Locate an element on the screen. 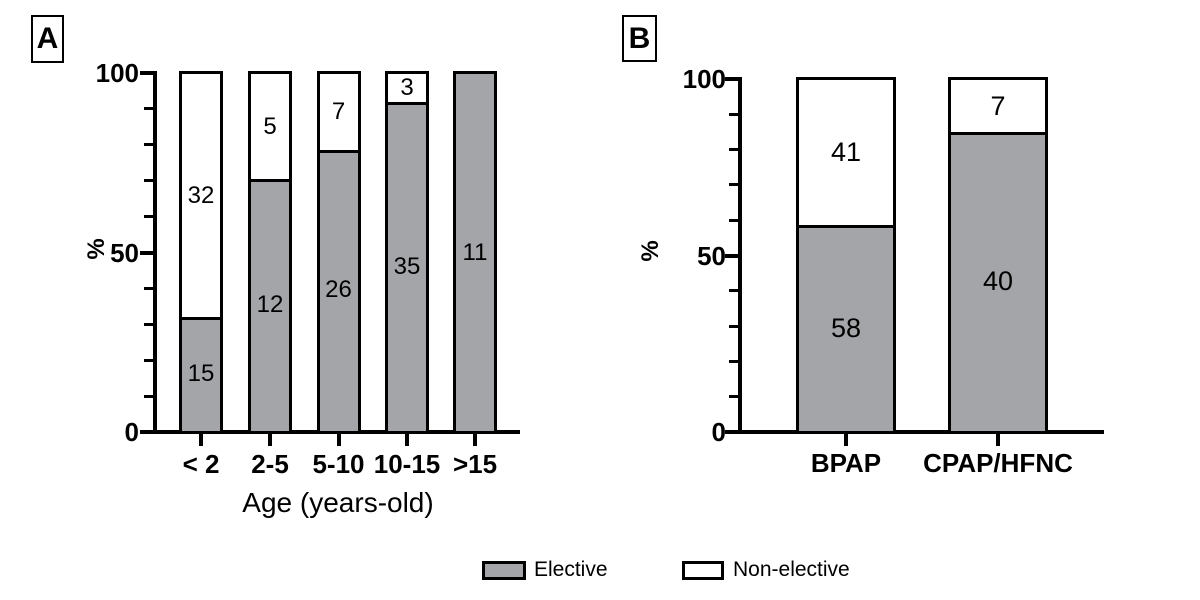 The height and width of the screenshot is (600, 1200). panel-label: B is located at coordinates (639, 38).